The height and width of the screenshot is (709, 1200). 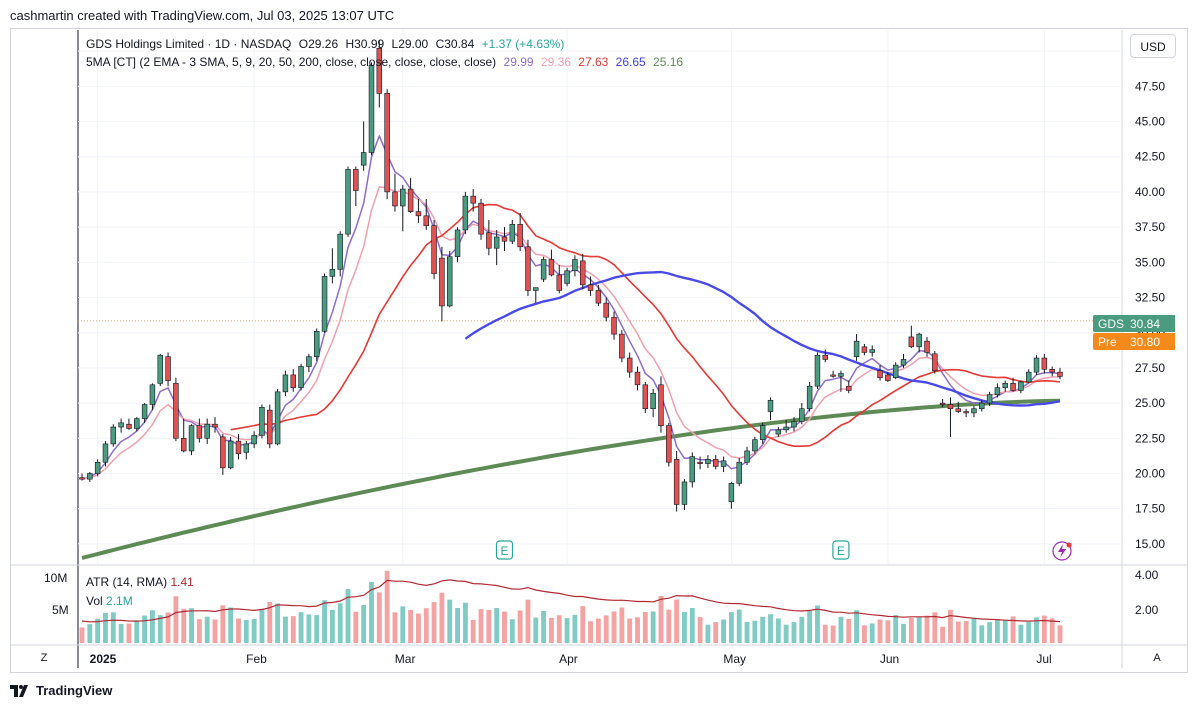 What do you see at coordinates (1150, 509) in the screenshot?
I see `y-tick-label: 17.50` at bounding box center [1150, 509].